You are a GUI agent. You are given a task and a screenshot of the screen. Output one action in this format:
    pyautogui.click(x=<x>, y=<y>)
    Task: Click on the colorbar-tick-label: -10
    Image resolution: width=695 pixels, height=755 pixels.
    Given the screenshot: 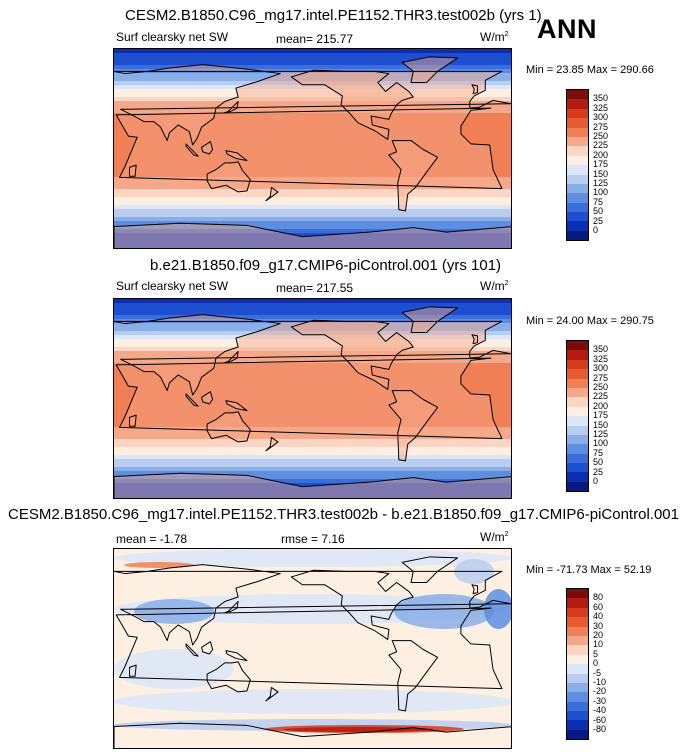 What is the action you would take?
    pyautogui.click(x=600, y=682)
    